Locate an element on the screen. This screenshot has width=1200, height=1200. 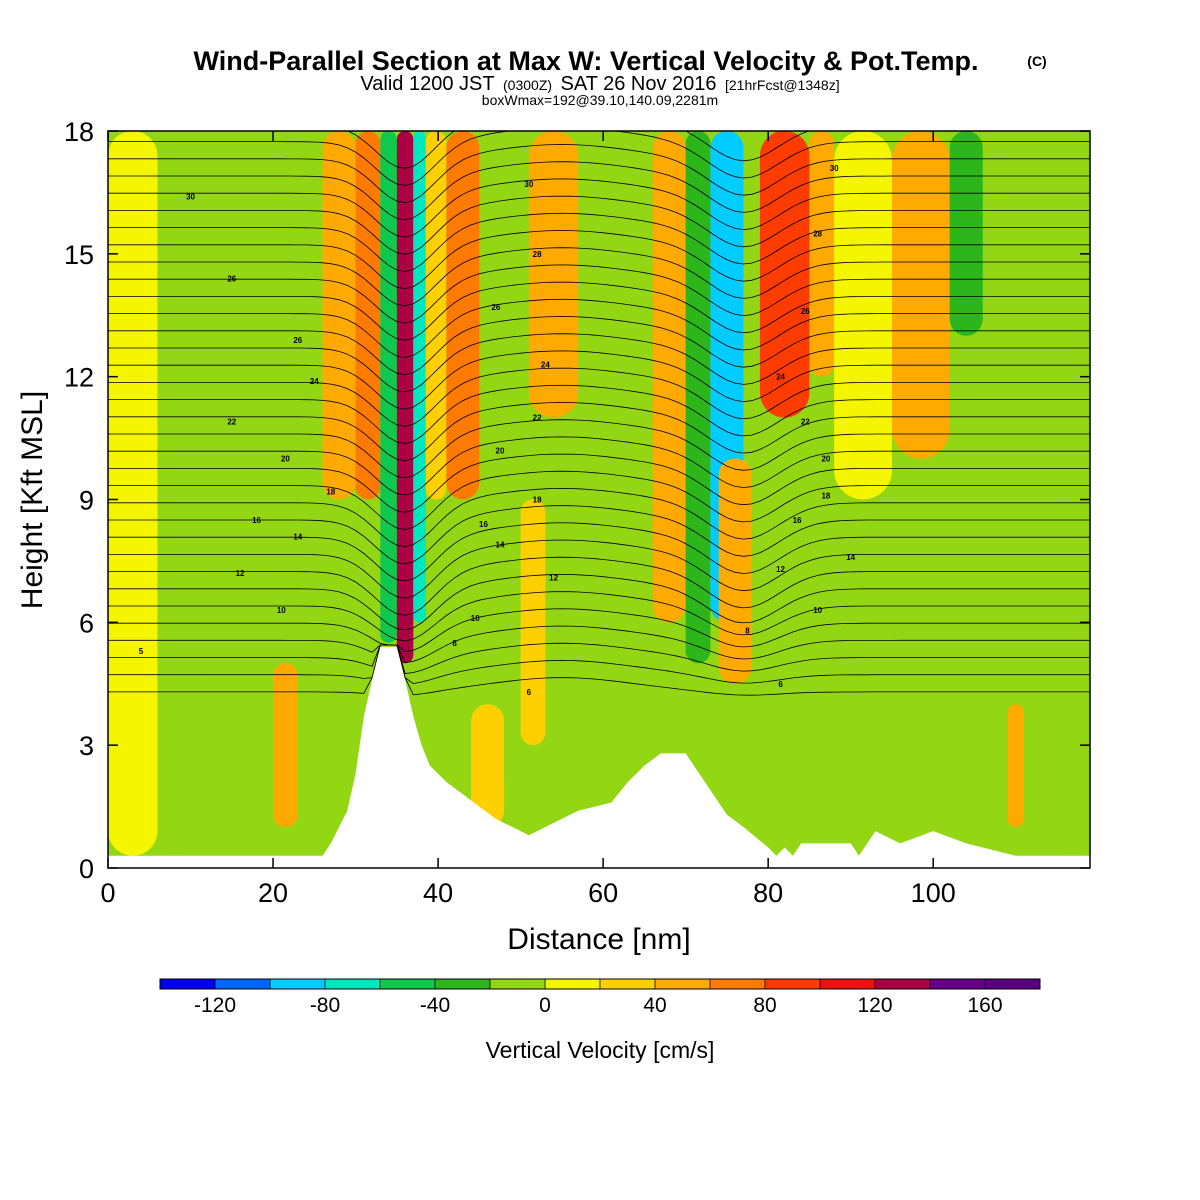
colorbar-tick-label: 120 is located at coordinates (874, 1005).